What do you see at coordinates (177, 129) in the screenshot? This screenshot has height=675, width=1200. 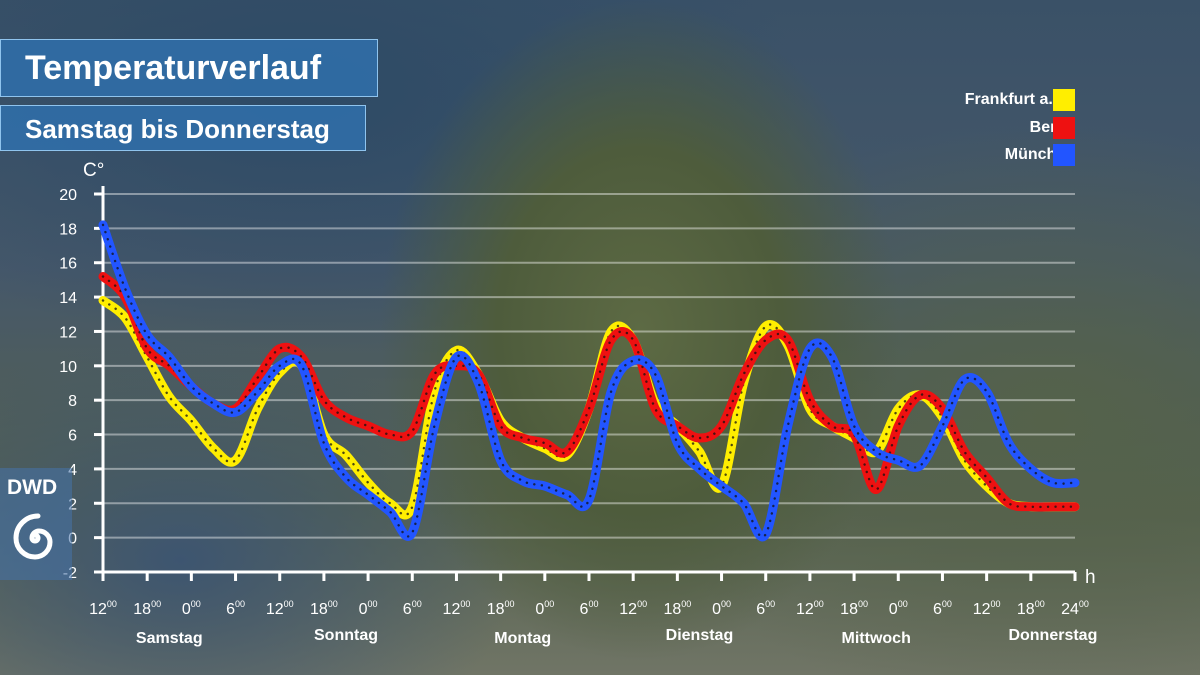 I see `chart-subtitle: Samstag bis Donnerstag` at bounding box center [177, 129].